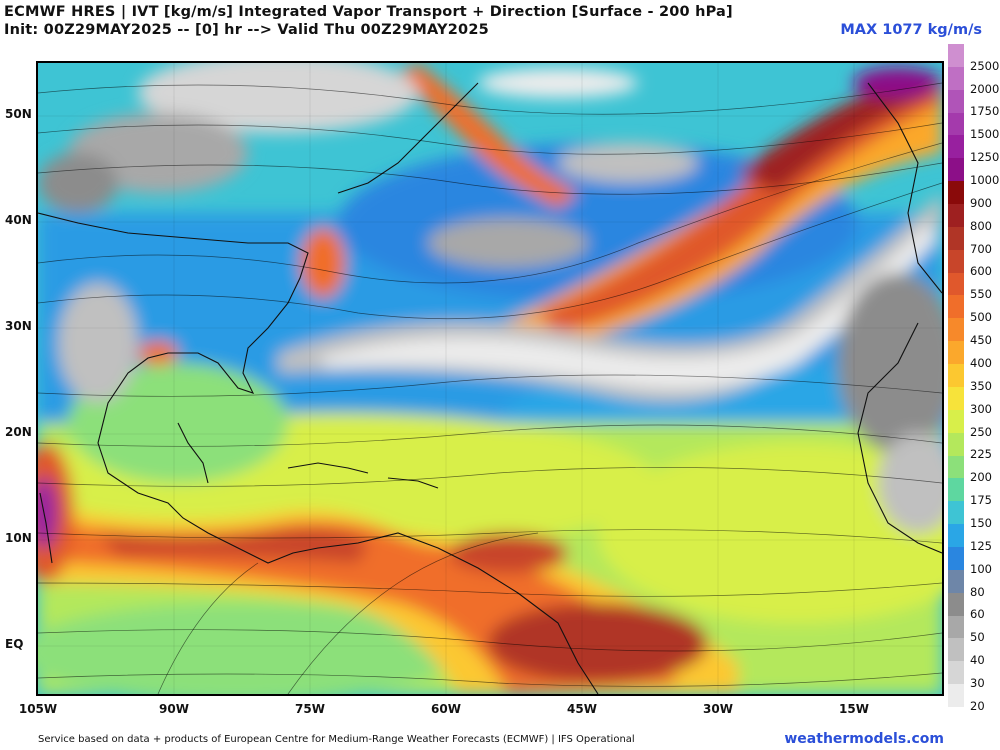 The height and width of the screenshot is (750, 1000). I want to click on colorbar-label: 550, so click(981, 294).